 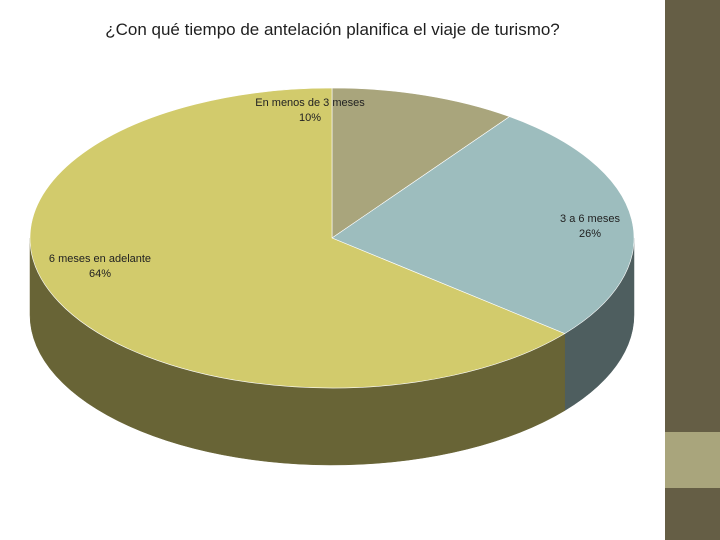 What do you see at coordinates (100, 259) in the screenshot?
I see `slice-label-6-meses-en-adelante: 6 meses en adelante` at bounding box center [100, 259].